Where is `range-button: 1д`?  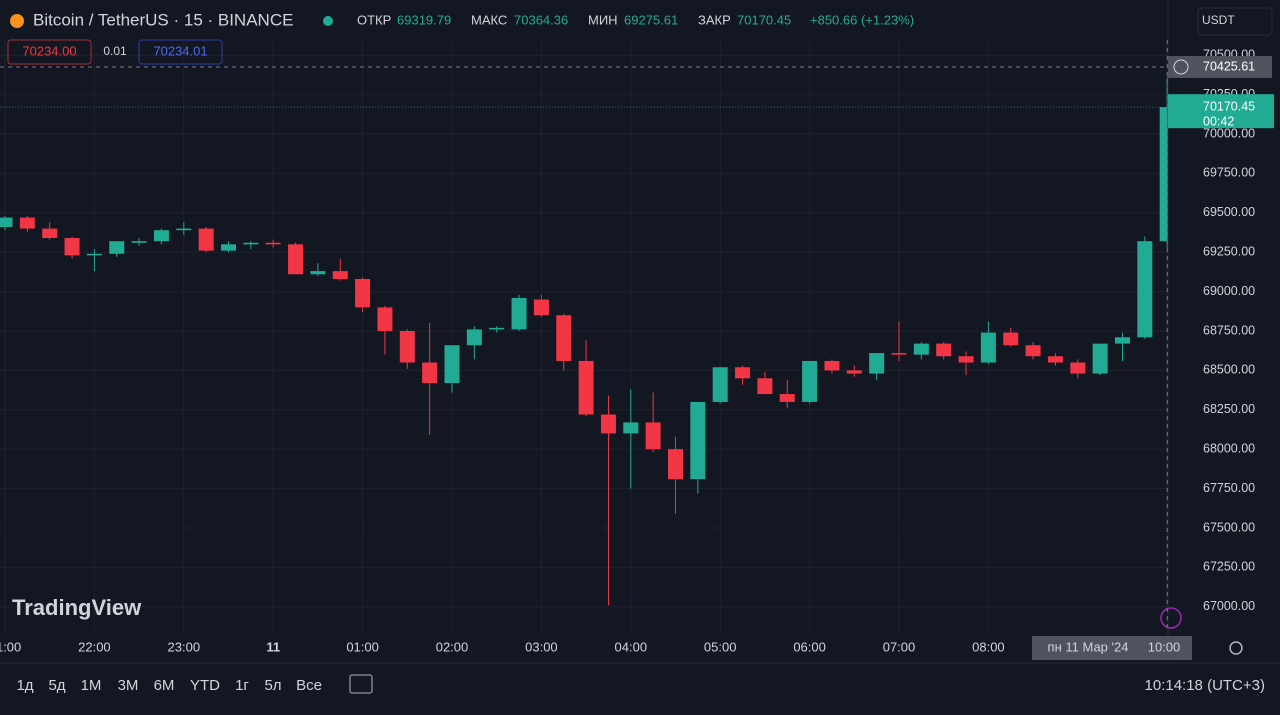
range-button: 1д is located at coordinates (24, 685).